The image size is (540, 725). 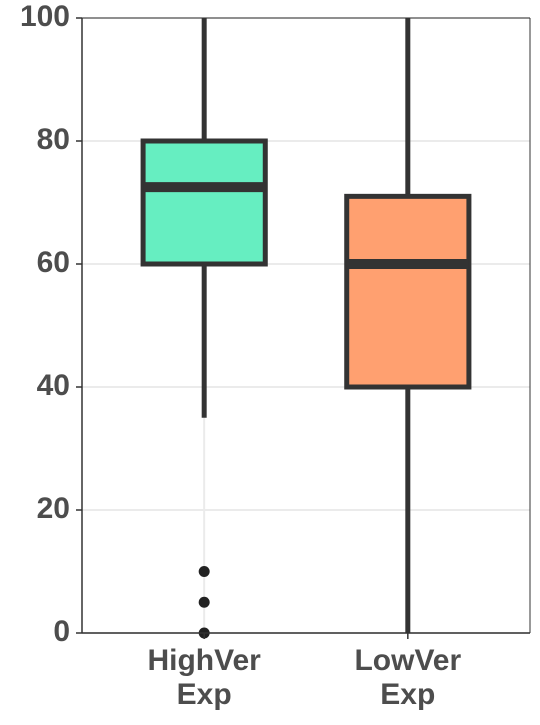 What do you see at coordinates (53, 508) in the screenshot?
I see `y-tick-label: 20` at bounding box center [53, 508].